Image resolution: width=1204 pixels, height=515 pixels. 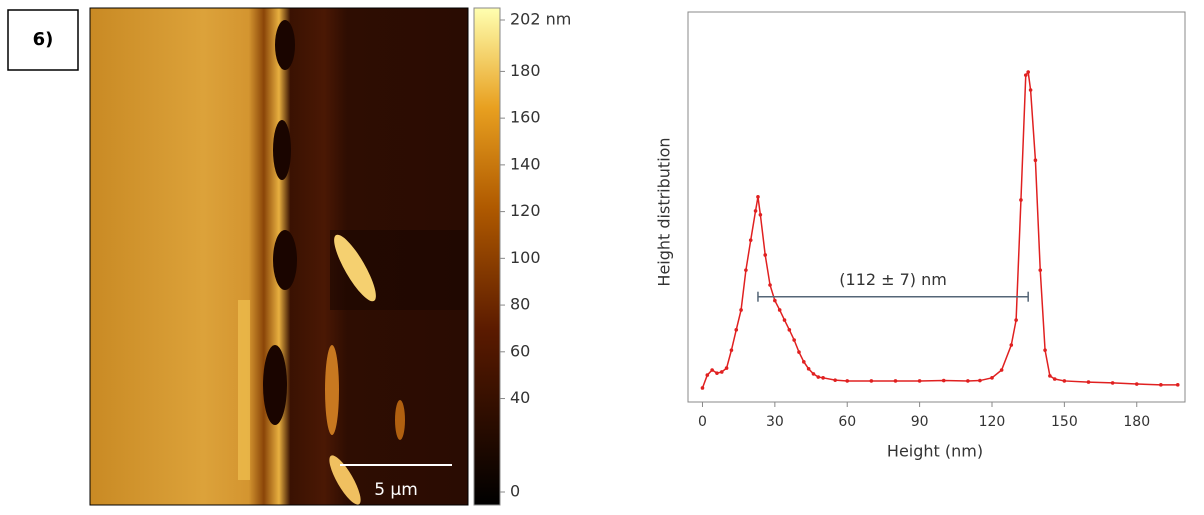 I want to click on colorbar-tick-label: 80, so click(x=520, y=304).